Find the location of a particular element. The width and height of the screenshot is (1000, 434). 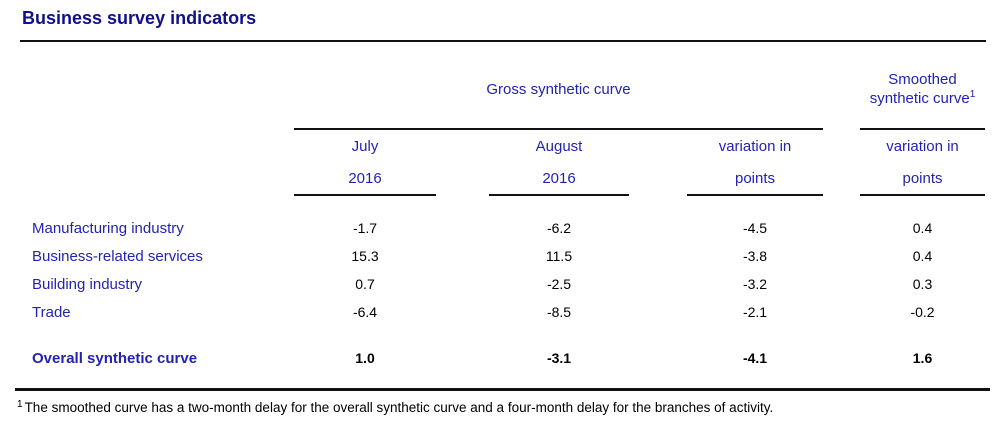

col-header-smoothed-variation-units: points is located at coordinates (922, 178).